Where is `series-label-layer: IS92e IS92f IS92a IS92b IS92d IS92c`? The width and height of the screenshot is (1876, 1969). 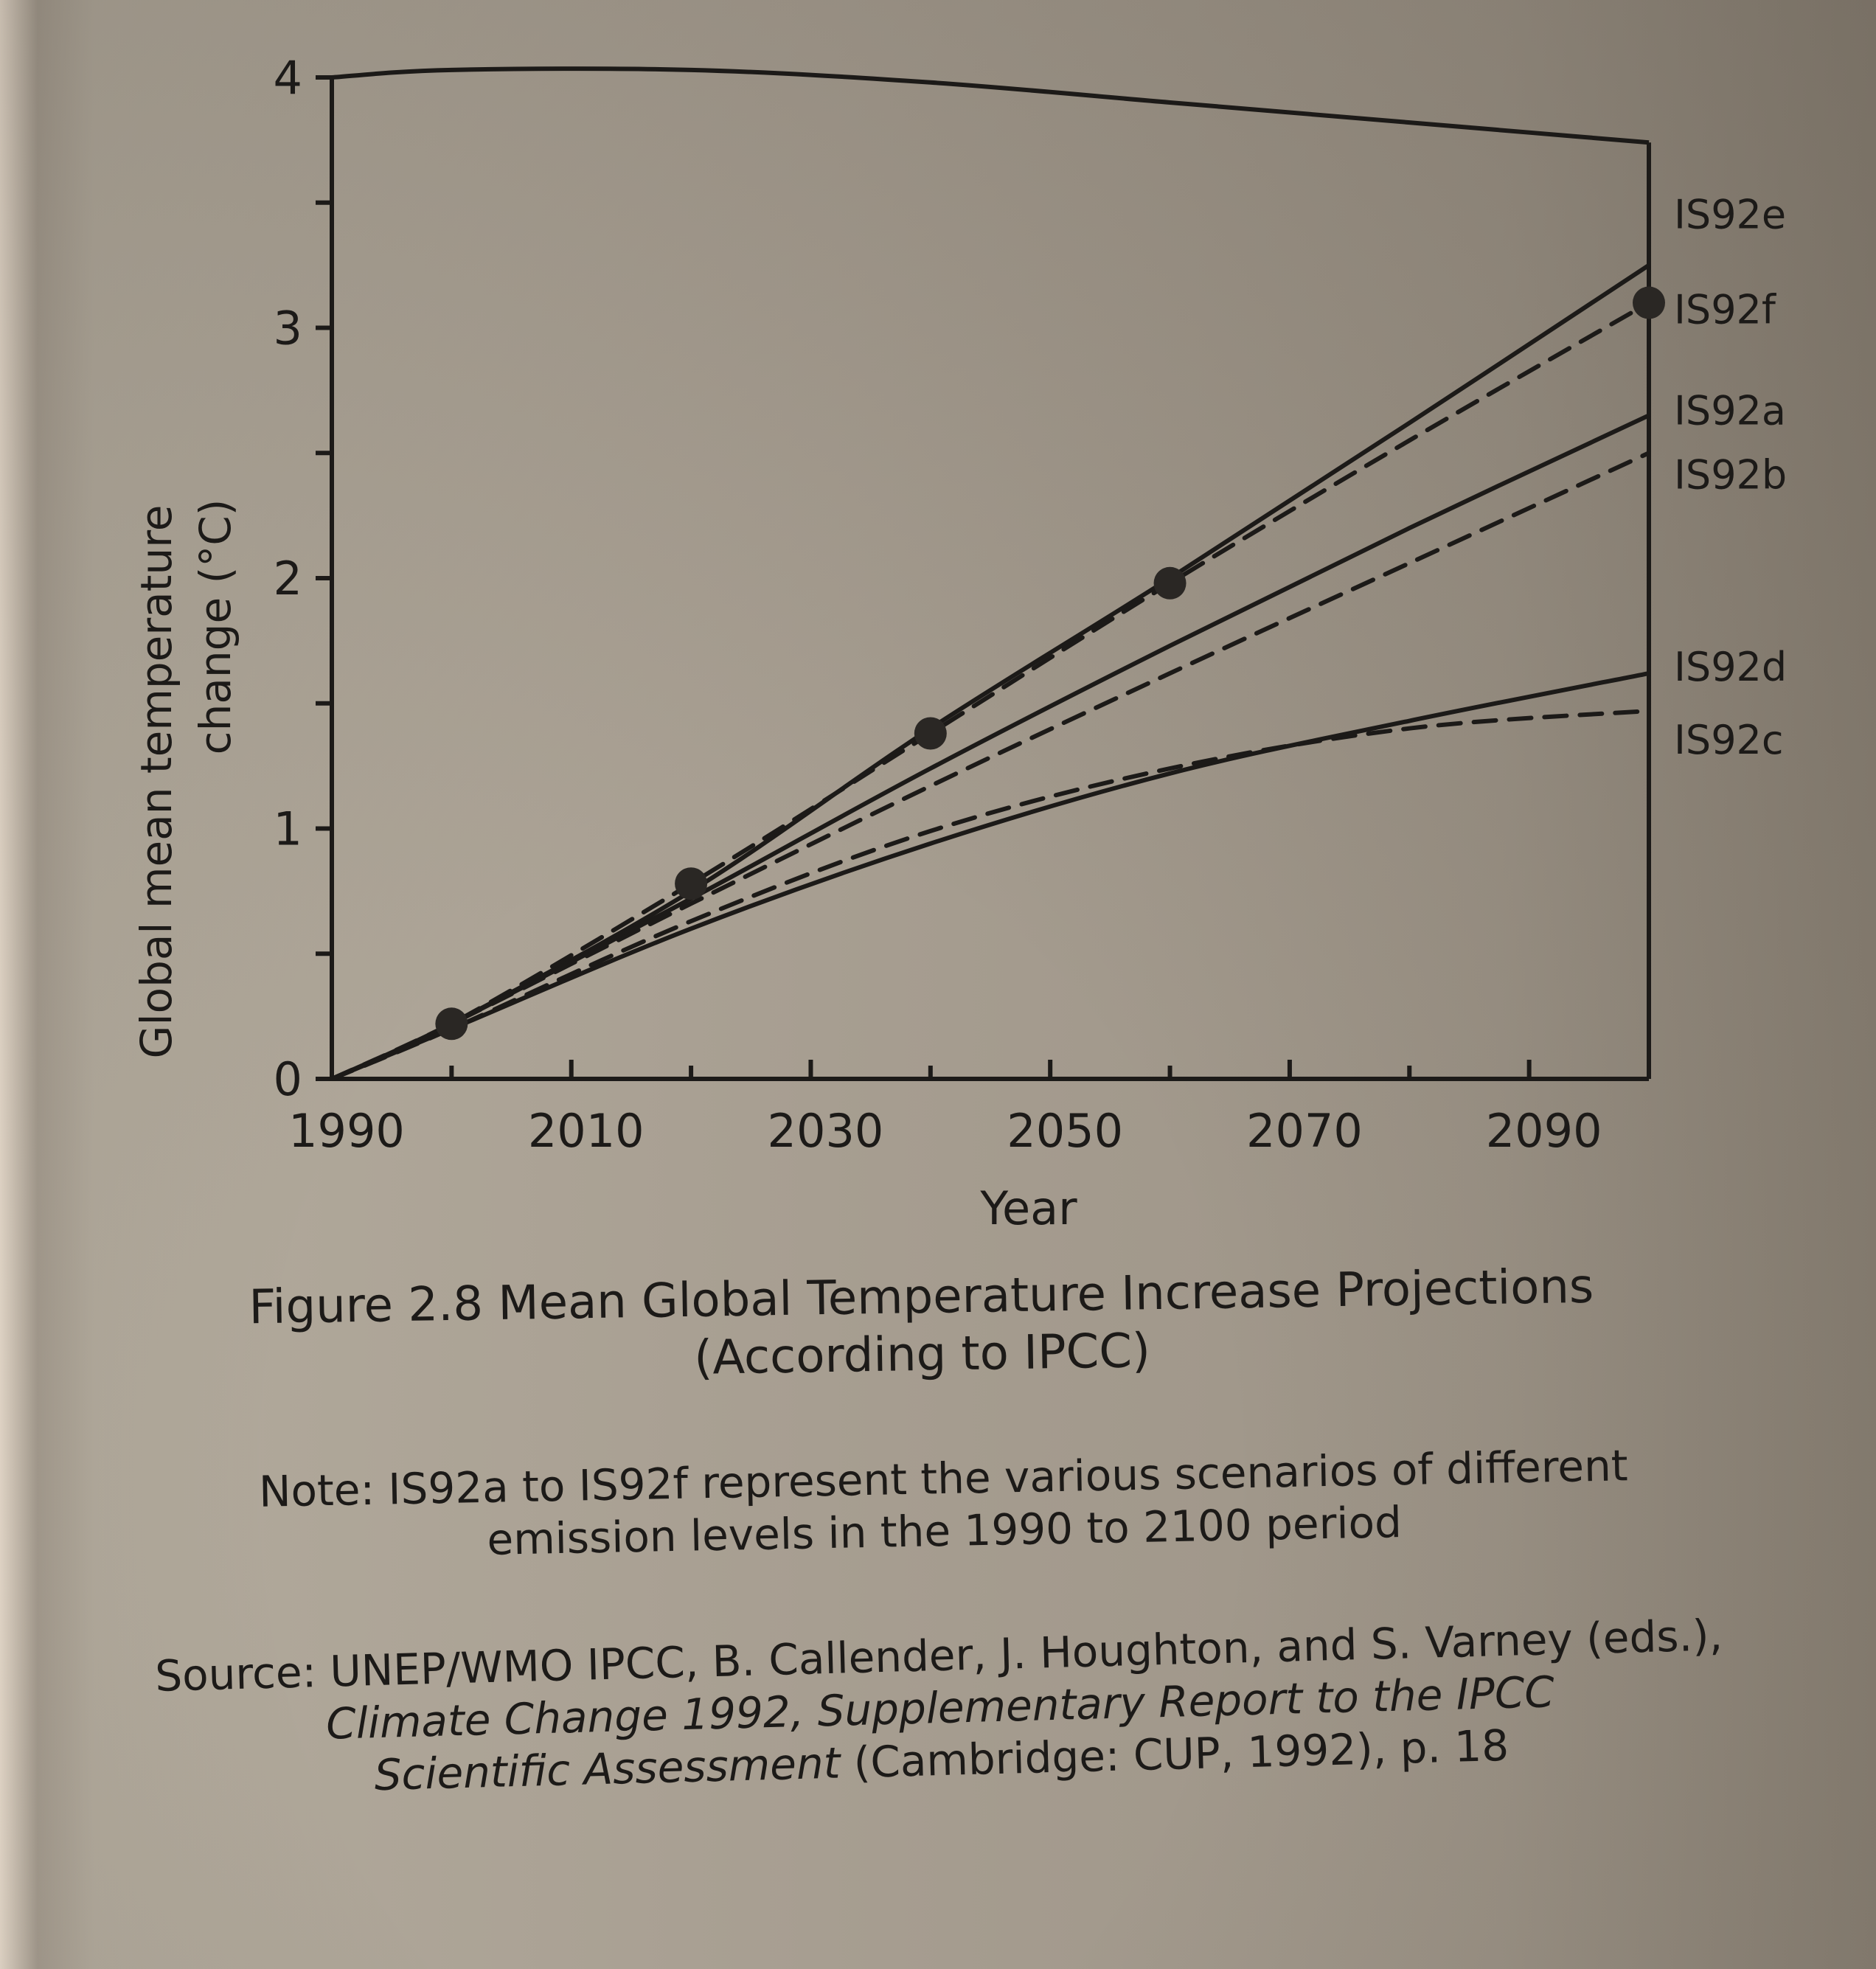
series-label-layer: IS92e IS92f IS92a IS92b IS92d IS92c is located at coordinates (1730, 477).